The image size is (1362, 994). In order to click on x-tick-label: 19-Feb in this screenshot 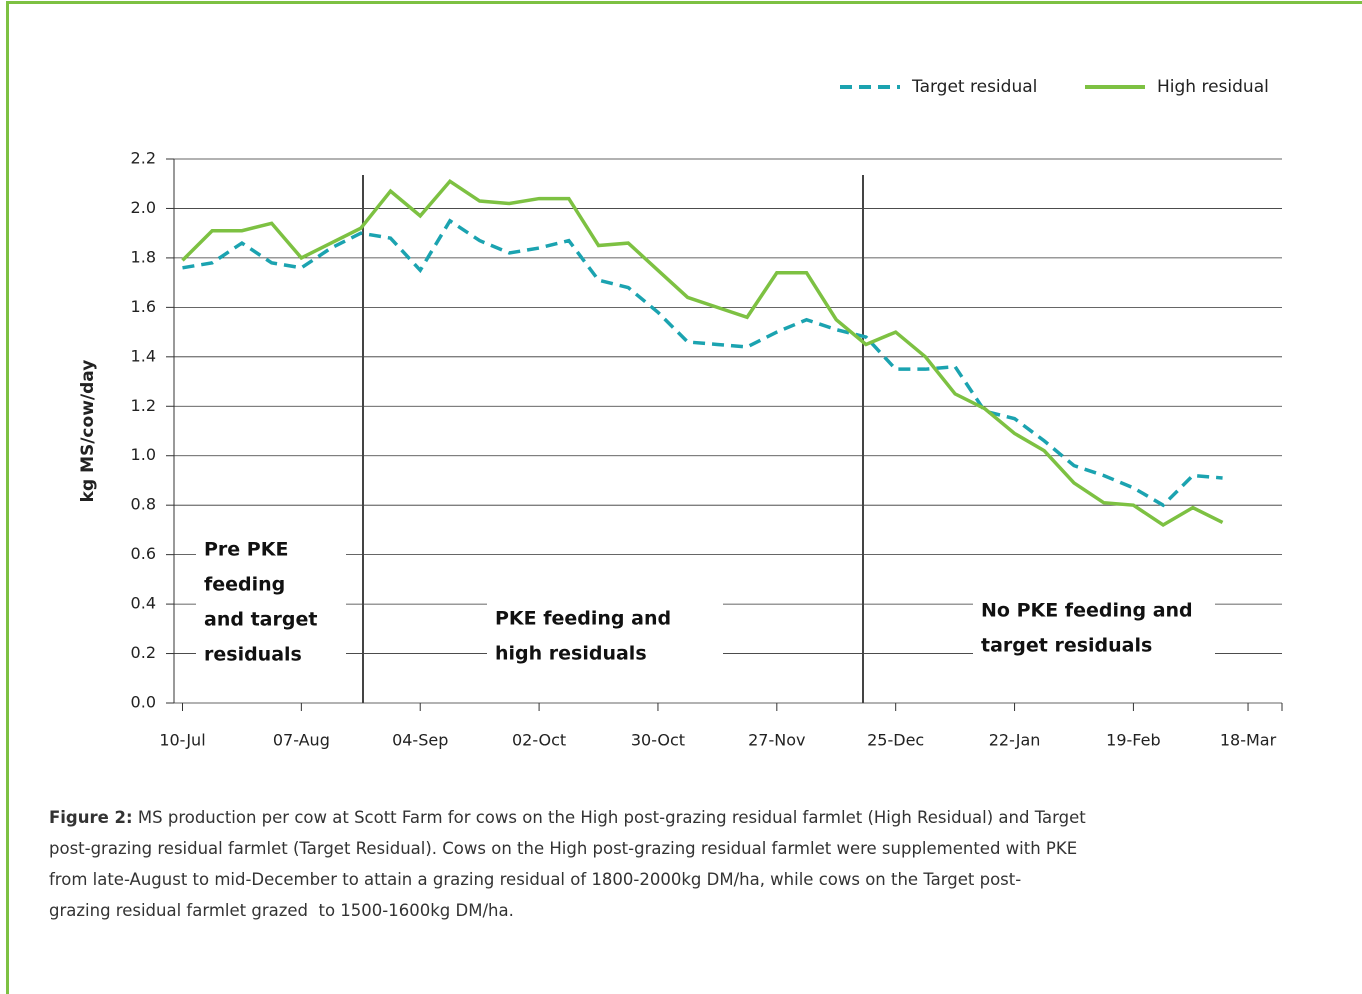, I will do `click(1133, 740)`.